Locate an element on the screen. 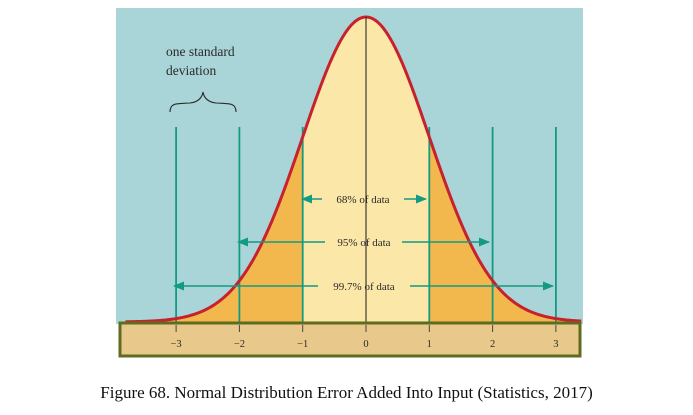  tick-label: −3 is located at coordinates (176, 344).